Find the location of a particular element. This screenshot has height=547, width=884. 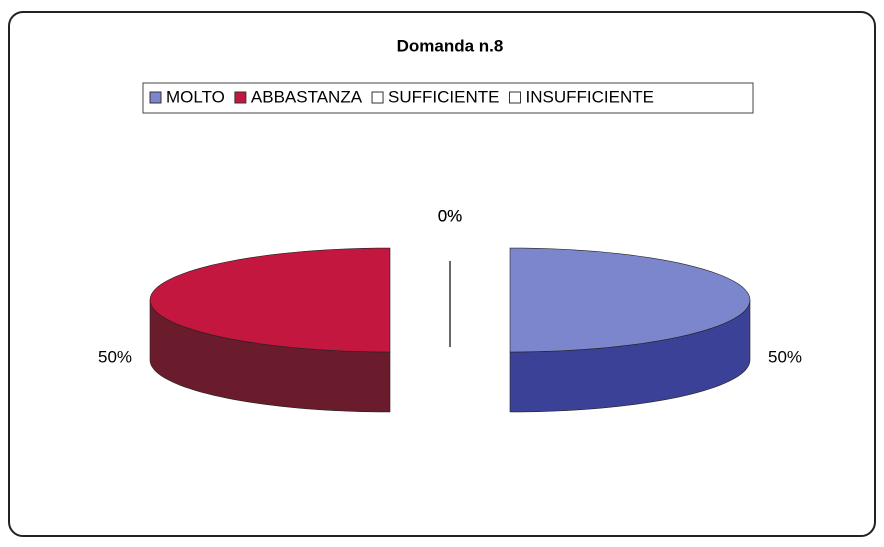

legend-label: INSUFFICIENTE is located at coordinates (590, 96).